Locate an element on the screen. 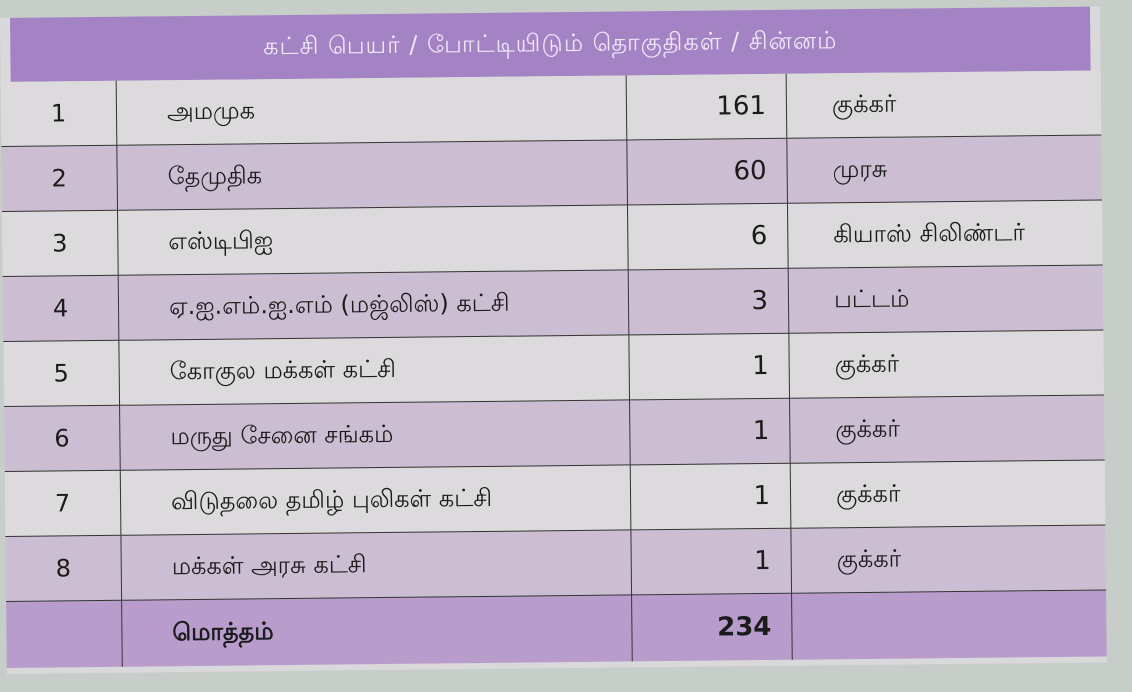  table-row: 3 எஸ்டிபிஐ 6 கியாஸ் சிலிண்டர் is located at coordinates (552, 238).